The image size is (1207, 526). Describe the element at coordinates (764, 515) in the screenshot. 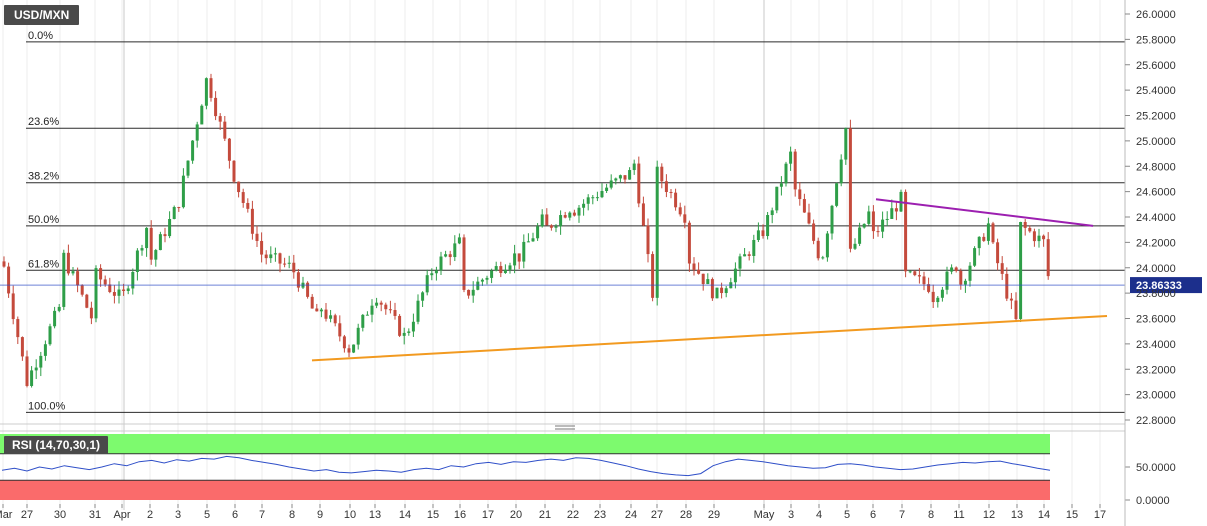

I see `time-tick-label: May` at that location.